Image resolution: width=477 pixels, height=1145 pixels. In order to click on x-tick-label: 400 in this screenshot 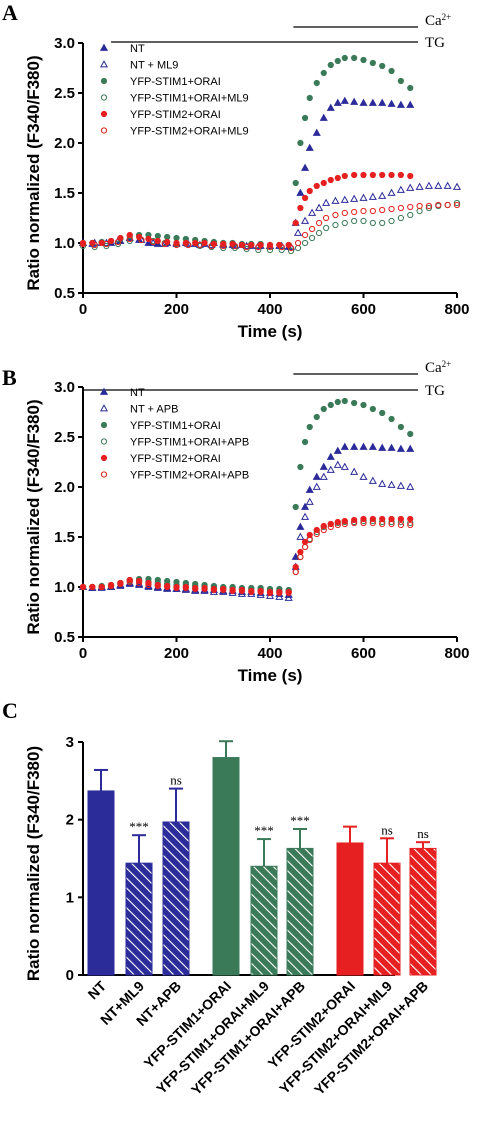, I will do `click(269, 309)`.